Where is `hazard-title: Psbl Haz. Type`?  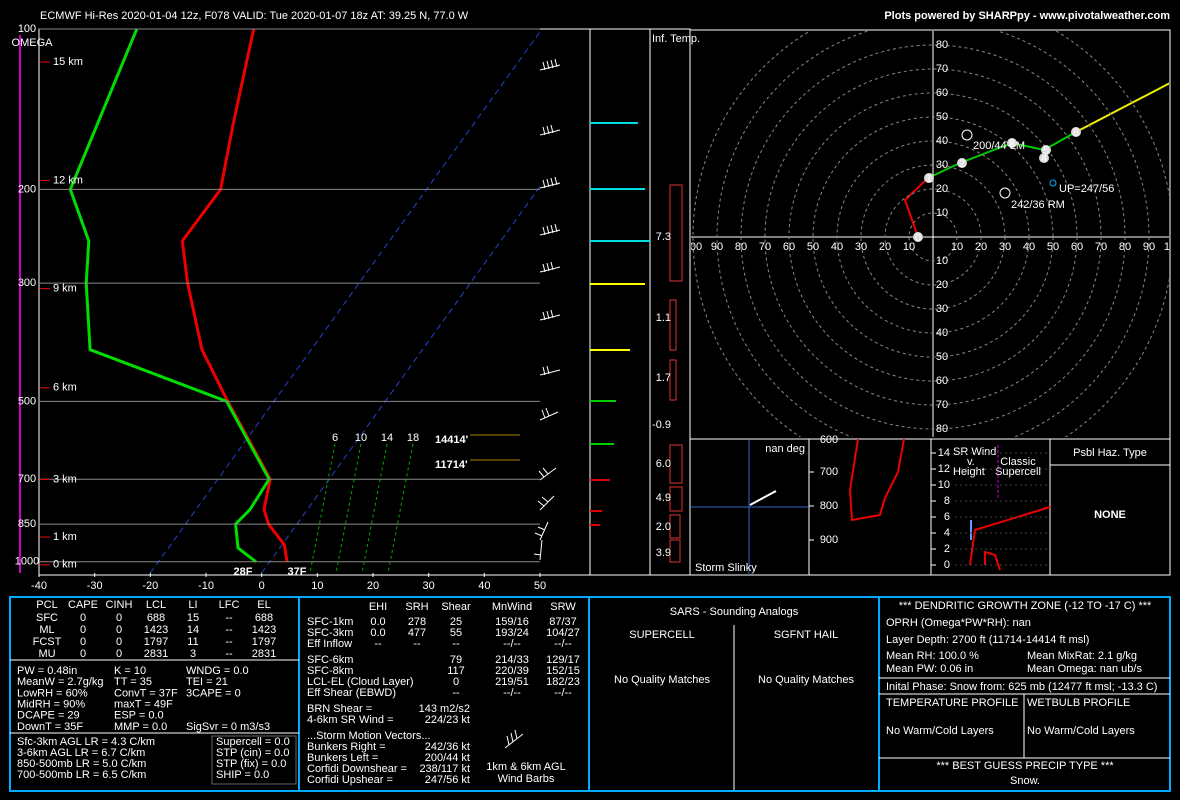
hazard-title: Psbl Haz. Type is located at coordinates (1110, 453).